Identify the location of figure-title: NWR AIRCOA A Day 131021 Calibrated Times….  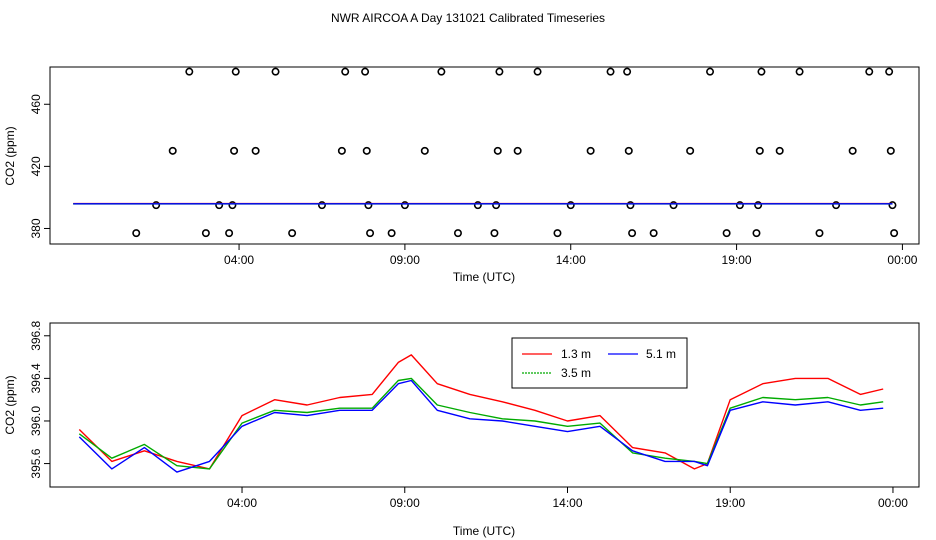
(468, 18).